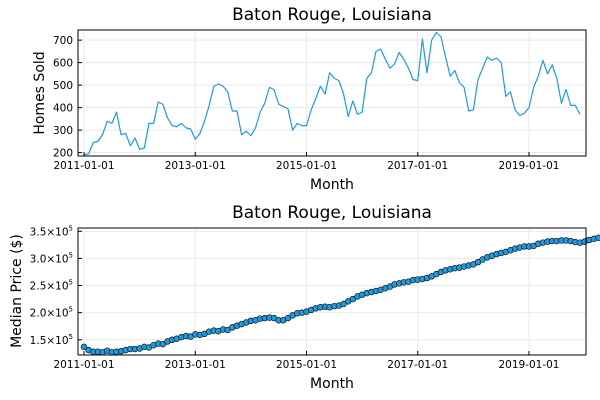 The image size is (600, 400). I want to click on y-tick-label: 2.5×10⁵, so click(51, 286).